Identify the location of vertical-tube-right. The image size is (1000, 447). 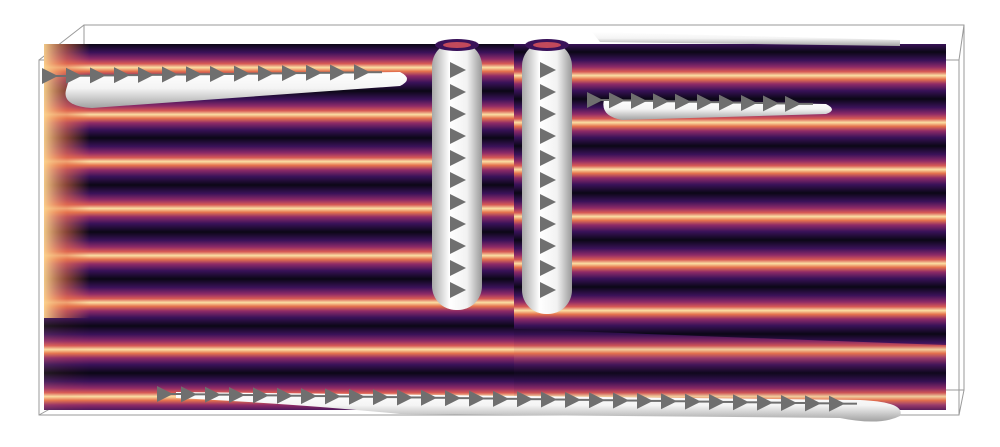
(547, 176).